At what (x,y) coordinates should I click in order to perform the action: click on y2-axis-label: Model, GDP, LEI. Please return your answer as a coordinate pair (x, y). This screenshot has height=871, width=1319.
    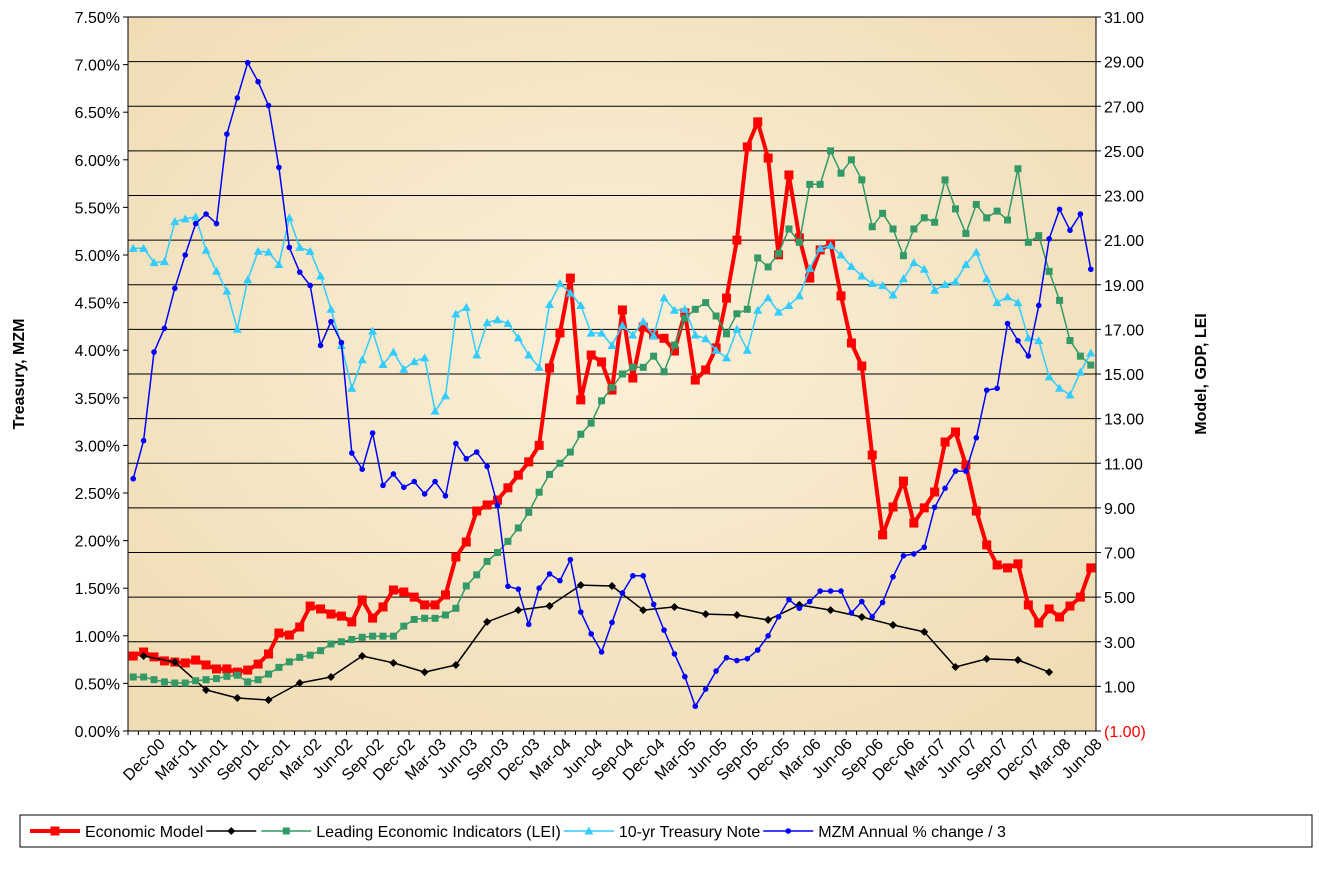
    Looking at the image, I should click on (1201, 374).